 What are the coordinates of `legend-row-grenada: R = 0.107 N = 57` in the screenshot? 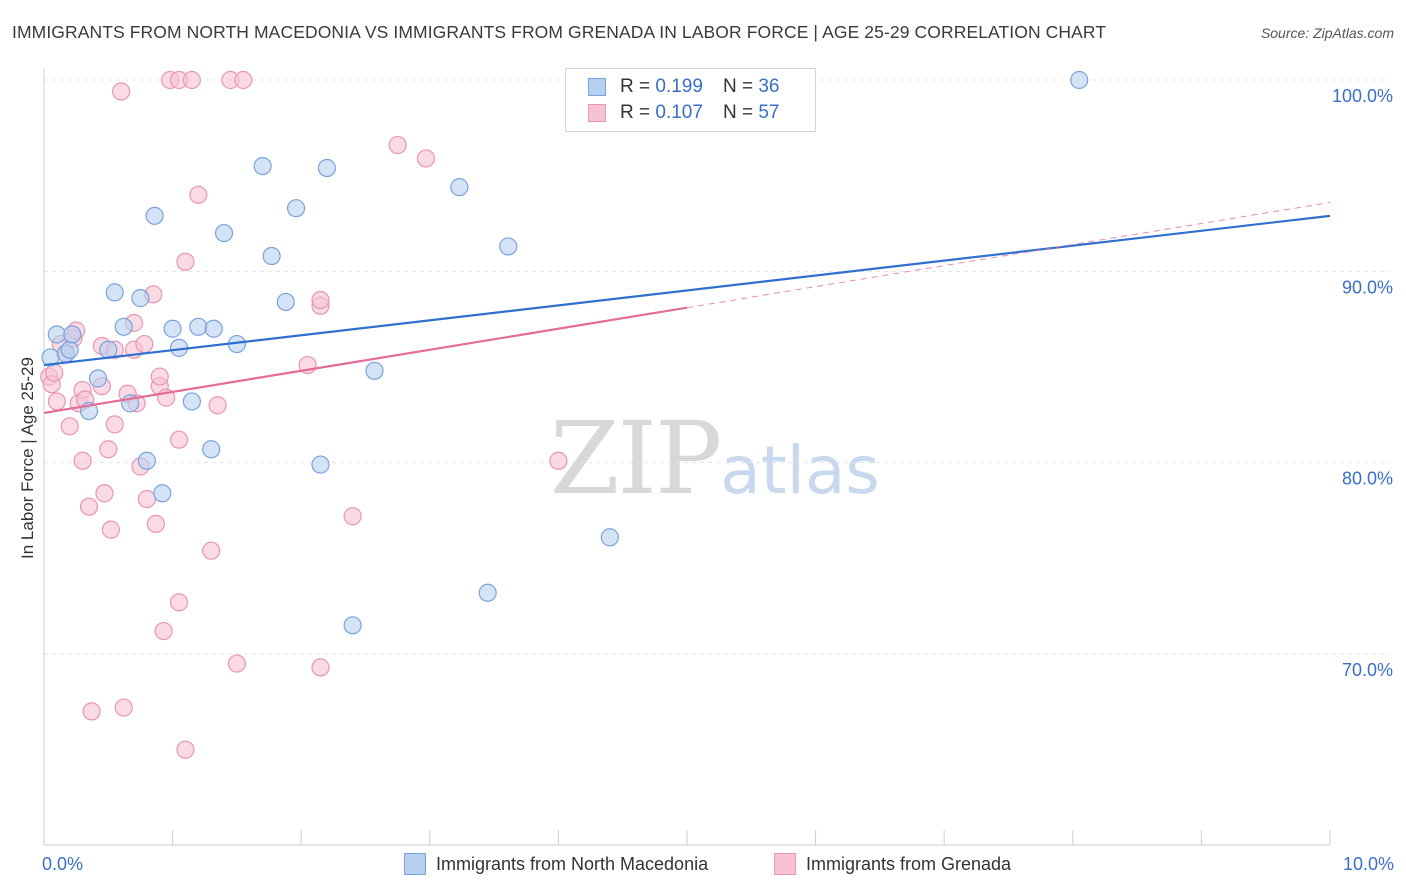 It's located at (683, 113).